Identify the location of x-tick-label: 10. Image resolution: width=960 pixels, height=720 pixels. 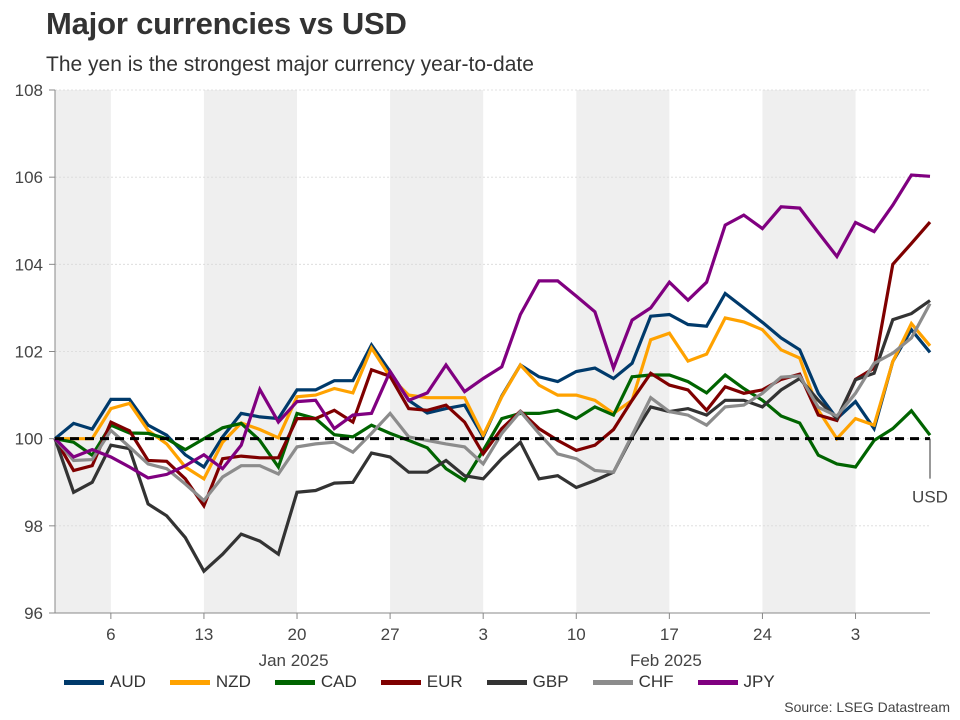
(576, 634).